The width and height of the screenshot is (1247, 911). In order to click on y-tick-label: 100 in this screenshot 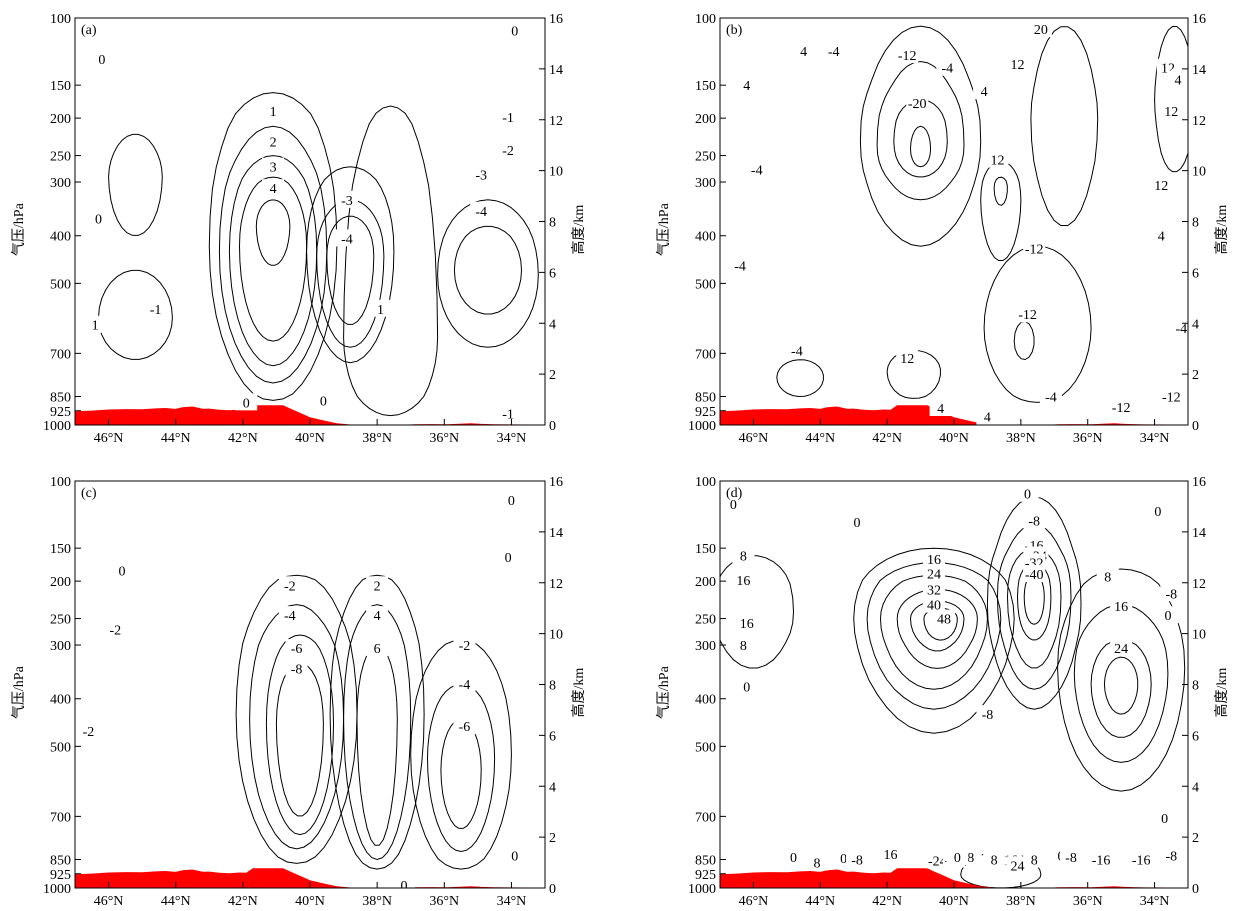, I will do `click(705, 482)`.